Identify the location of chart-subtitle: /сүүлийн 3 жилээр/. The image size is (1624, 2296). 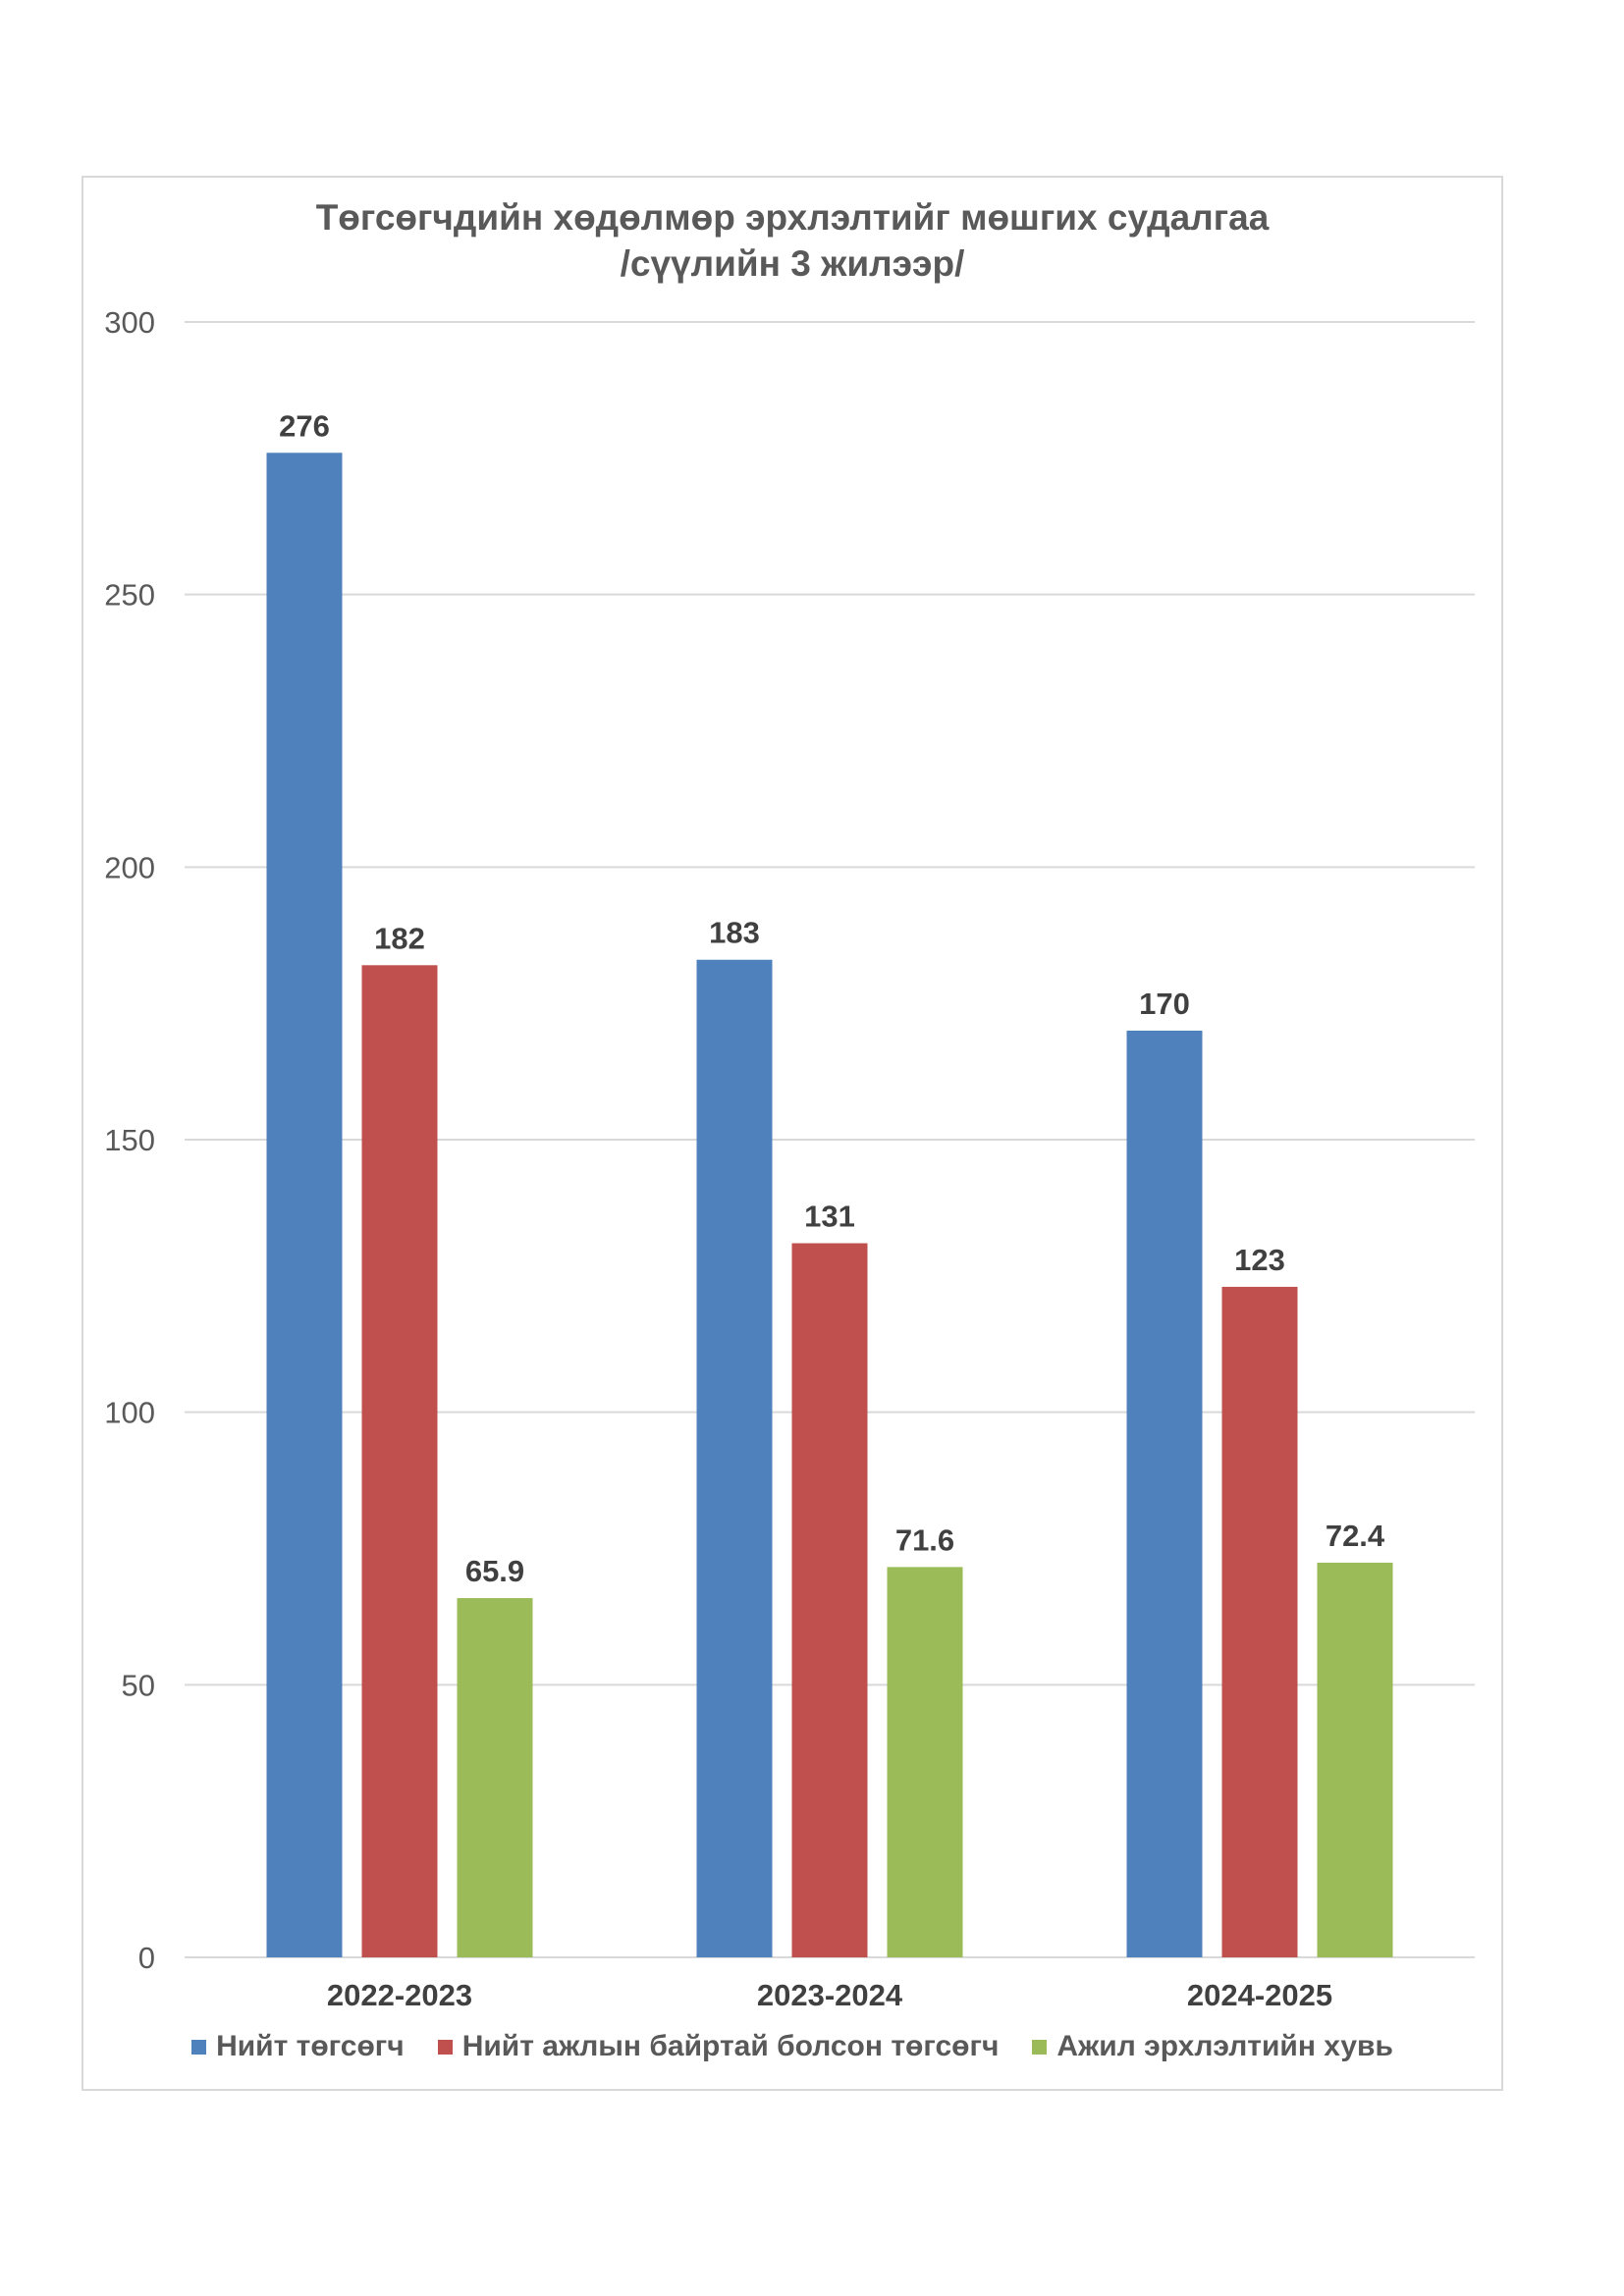
(792, 263).